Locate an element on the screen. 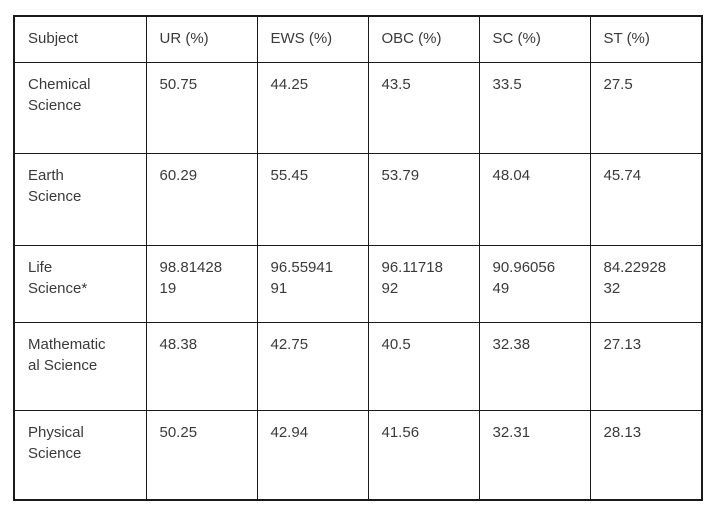 Image resolution: width=720 pixels, height=518 pixels. cell-obc: 41.56 is located at coordinates (423, 455).